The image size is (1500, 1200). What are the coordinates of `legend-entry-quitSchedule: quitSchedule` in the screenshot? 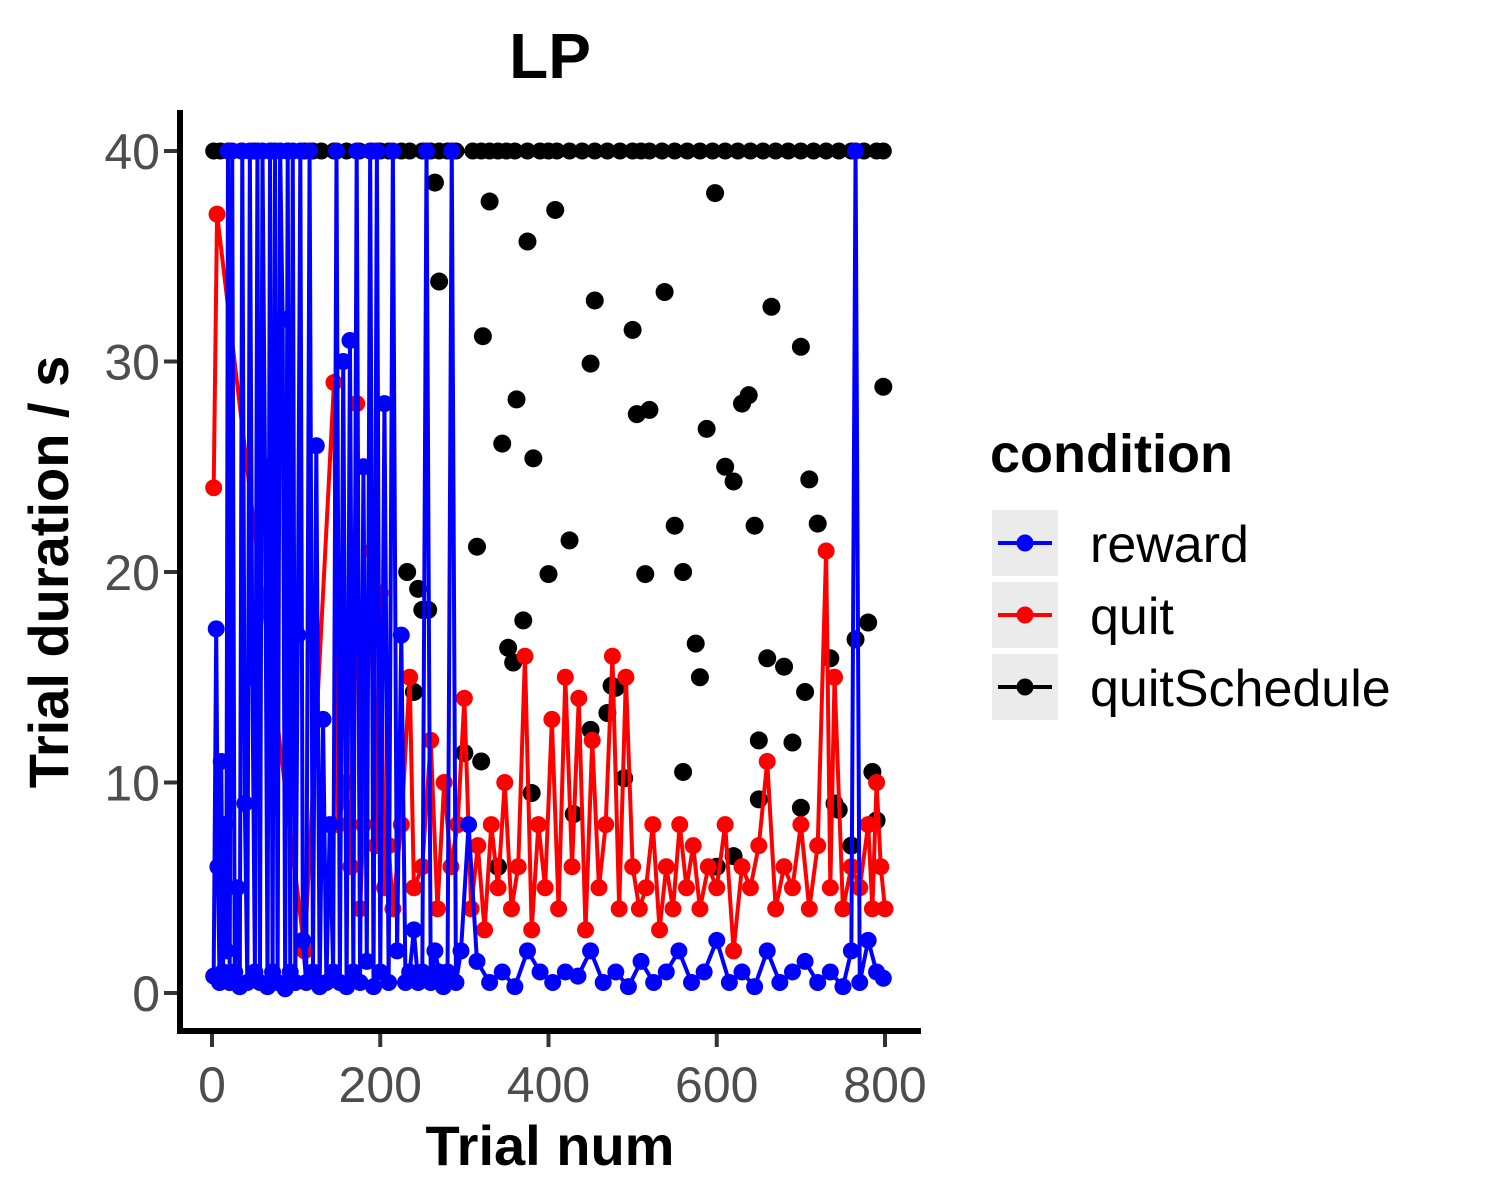 It's located at (1191, 687).